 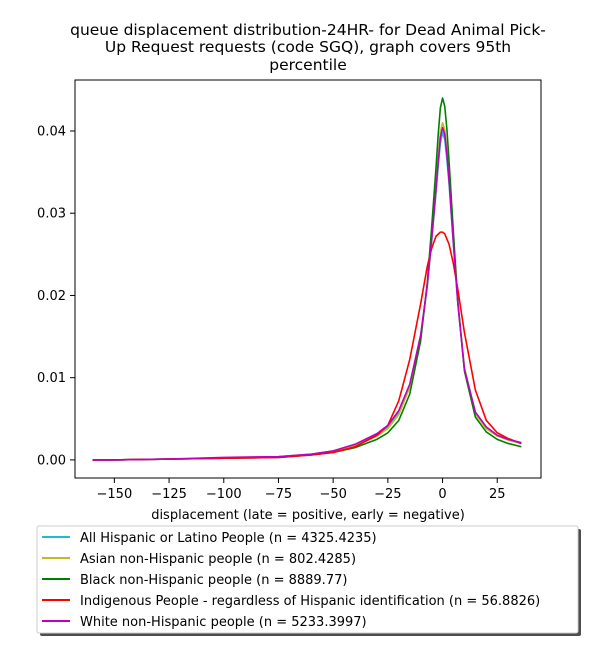 I want to click on x-tick-label: −75, so click(x=278, y=494).